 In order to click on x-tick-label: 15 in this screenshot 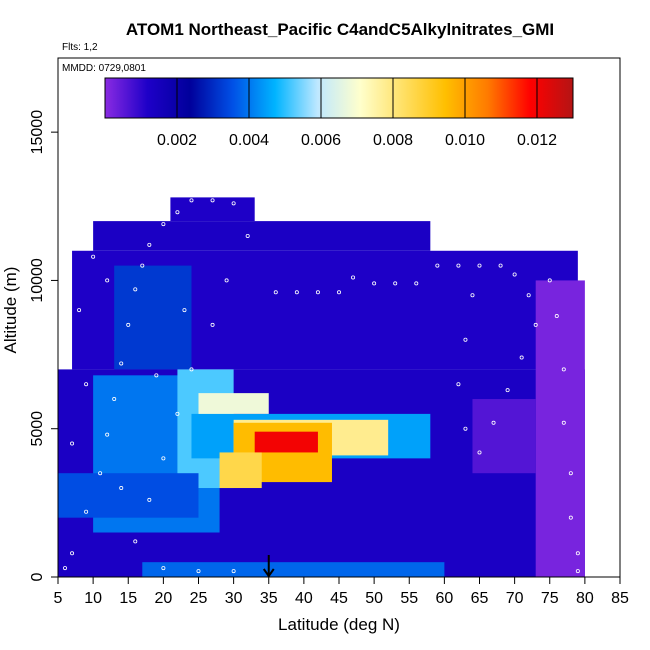, I will do `click(128, 598)`.